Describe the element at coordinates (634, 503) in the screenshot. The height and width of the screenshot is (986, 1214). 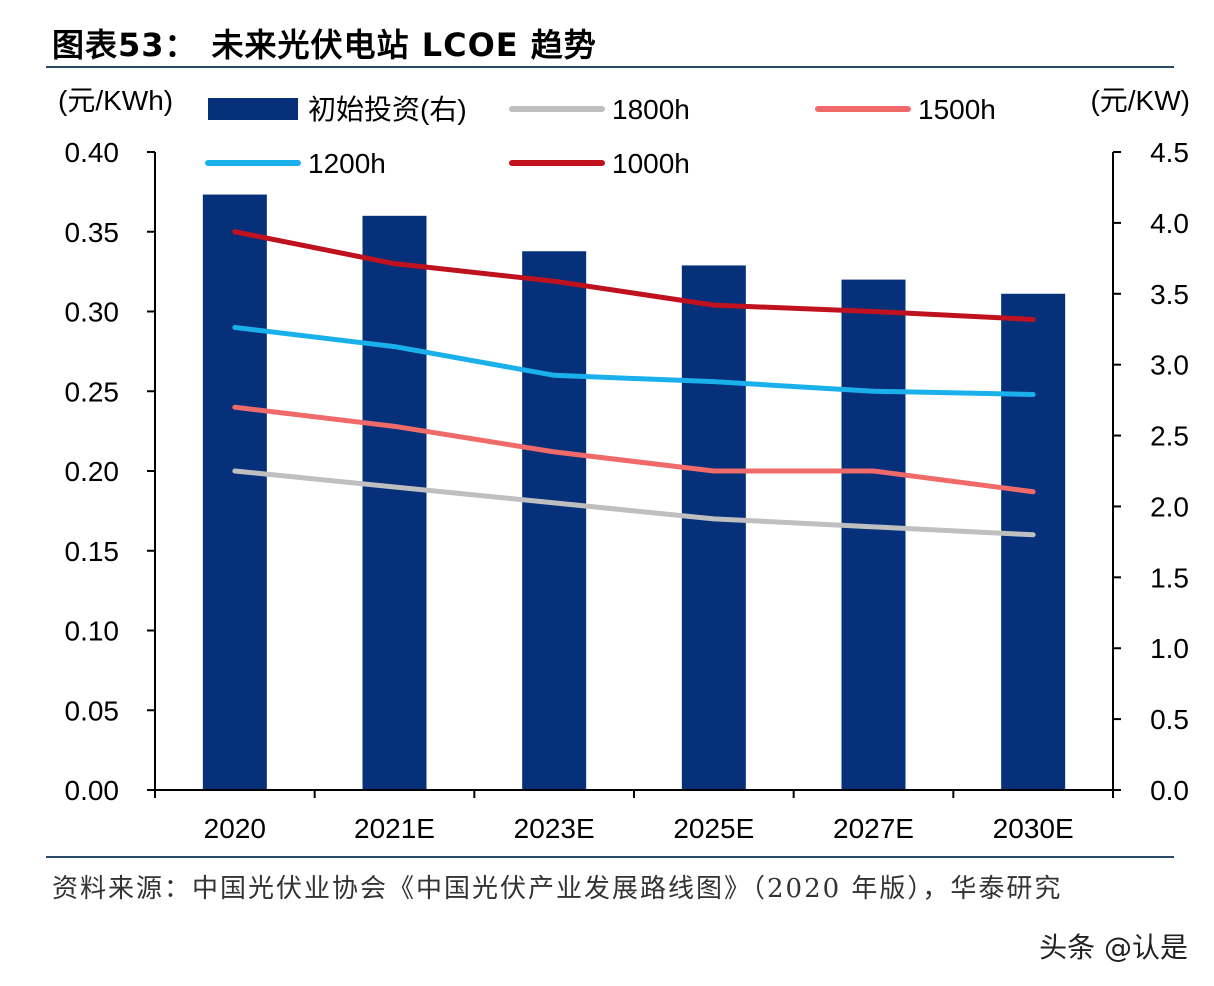
I see `line-1800h` at that location.